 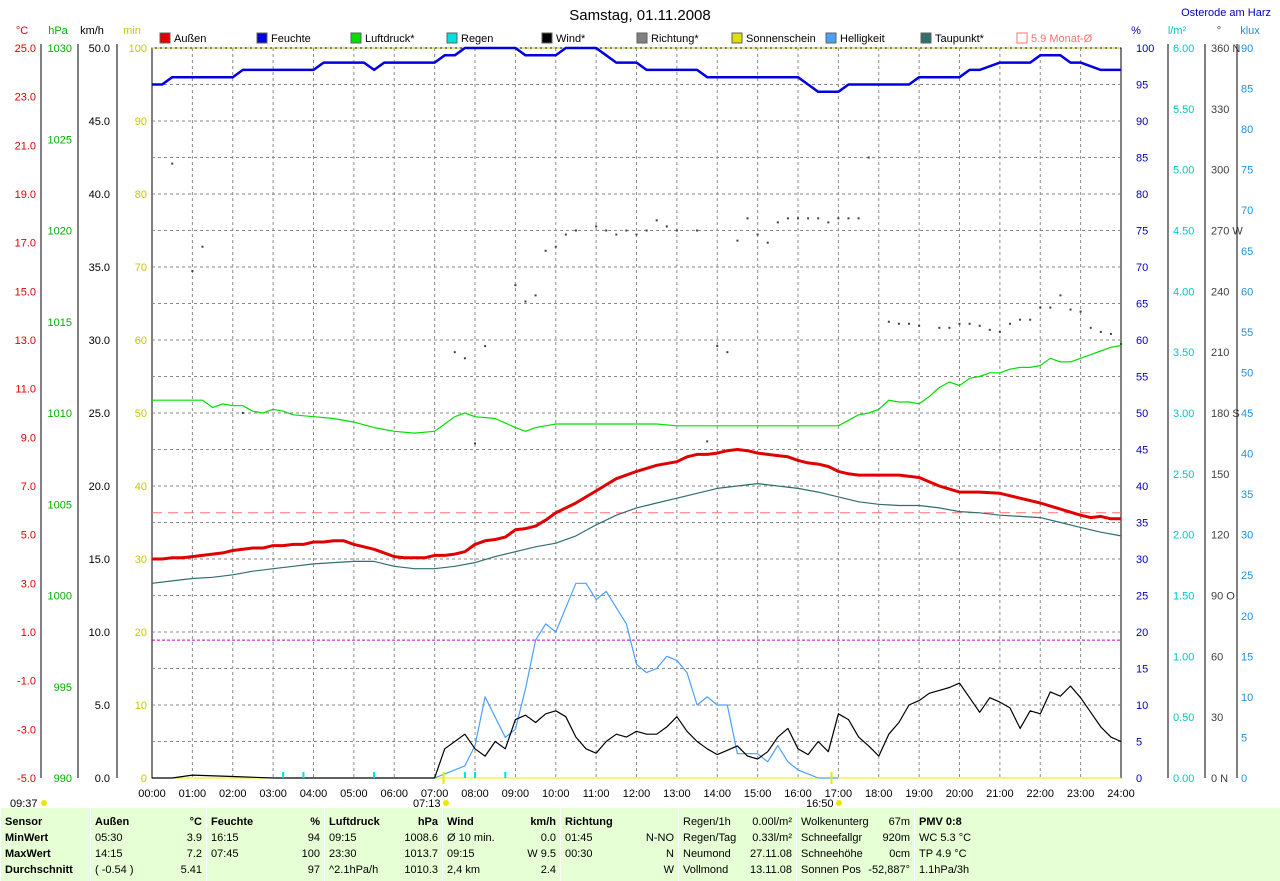 What do you see at coordinates (640, 15) in the screenshot?
I see `chart-title: Samstag, 01.11.2008` at bounding box center [640, 15].